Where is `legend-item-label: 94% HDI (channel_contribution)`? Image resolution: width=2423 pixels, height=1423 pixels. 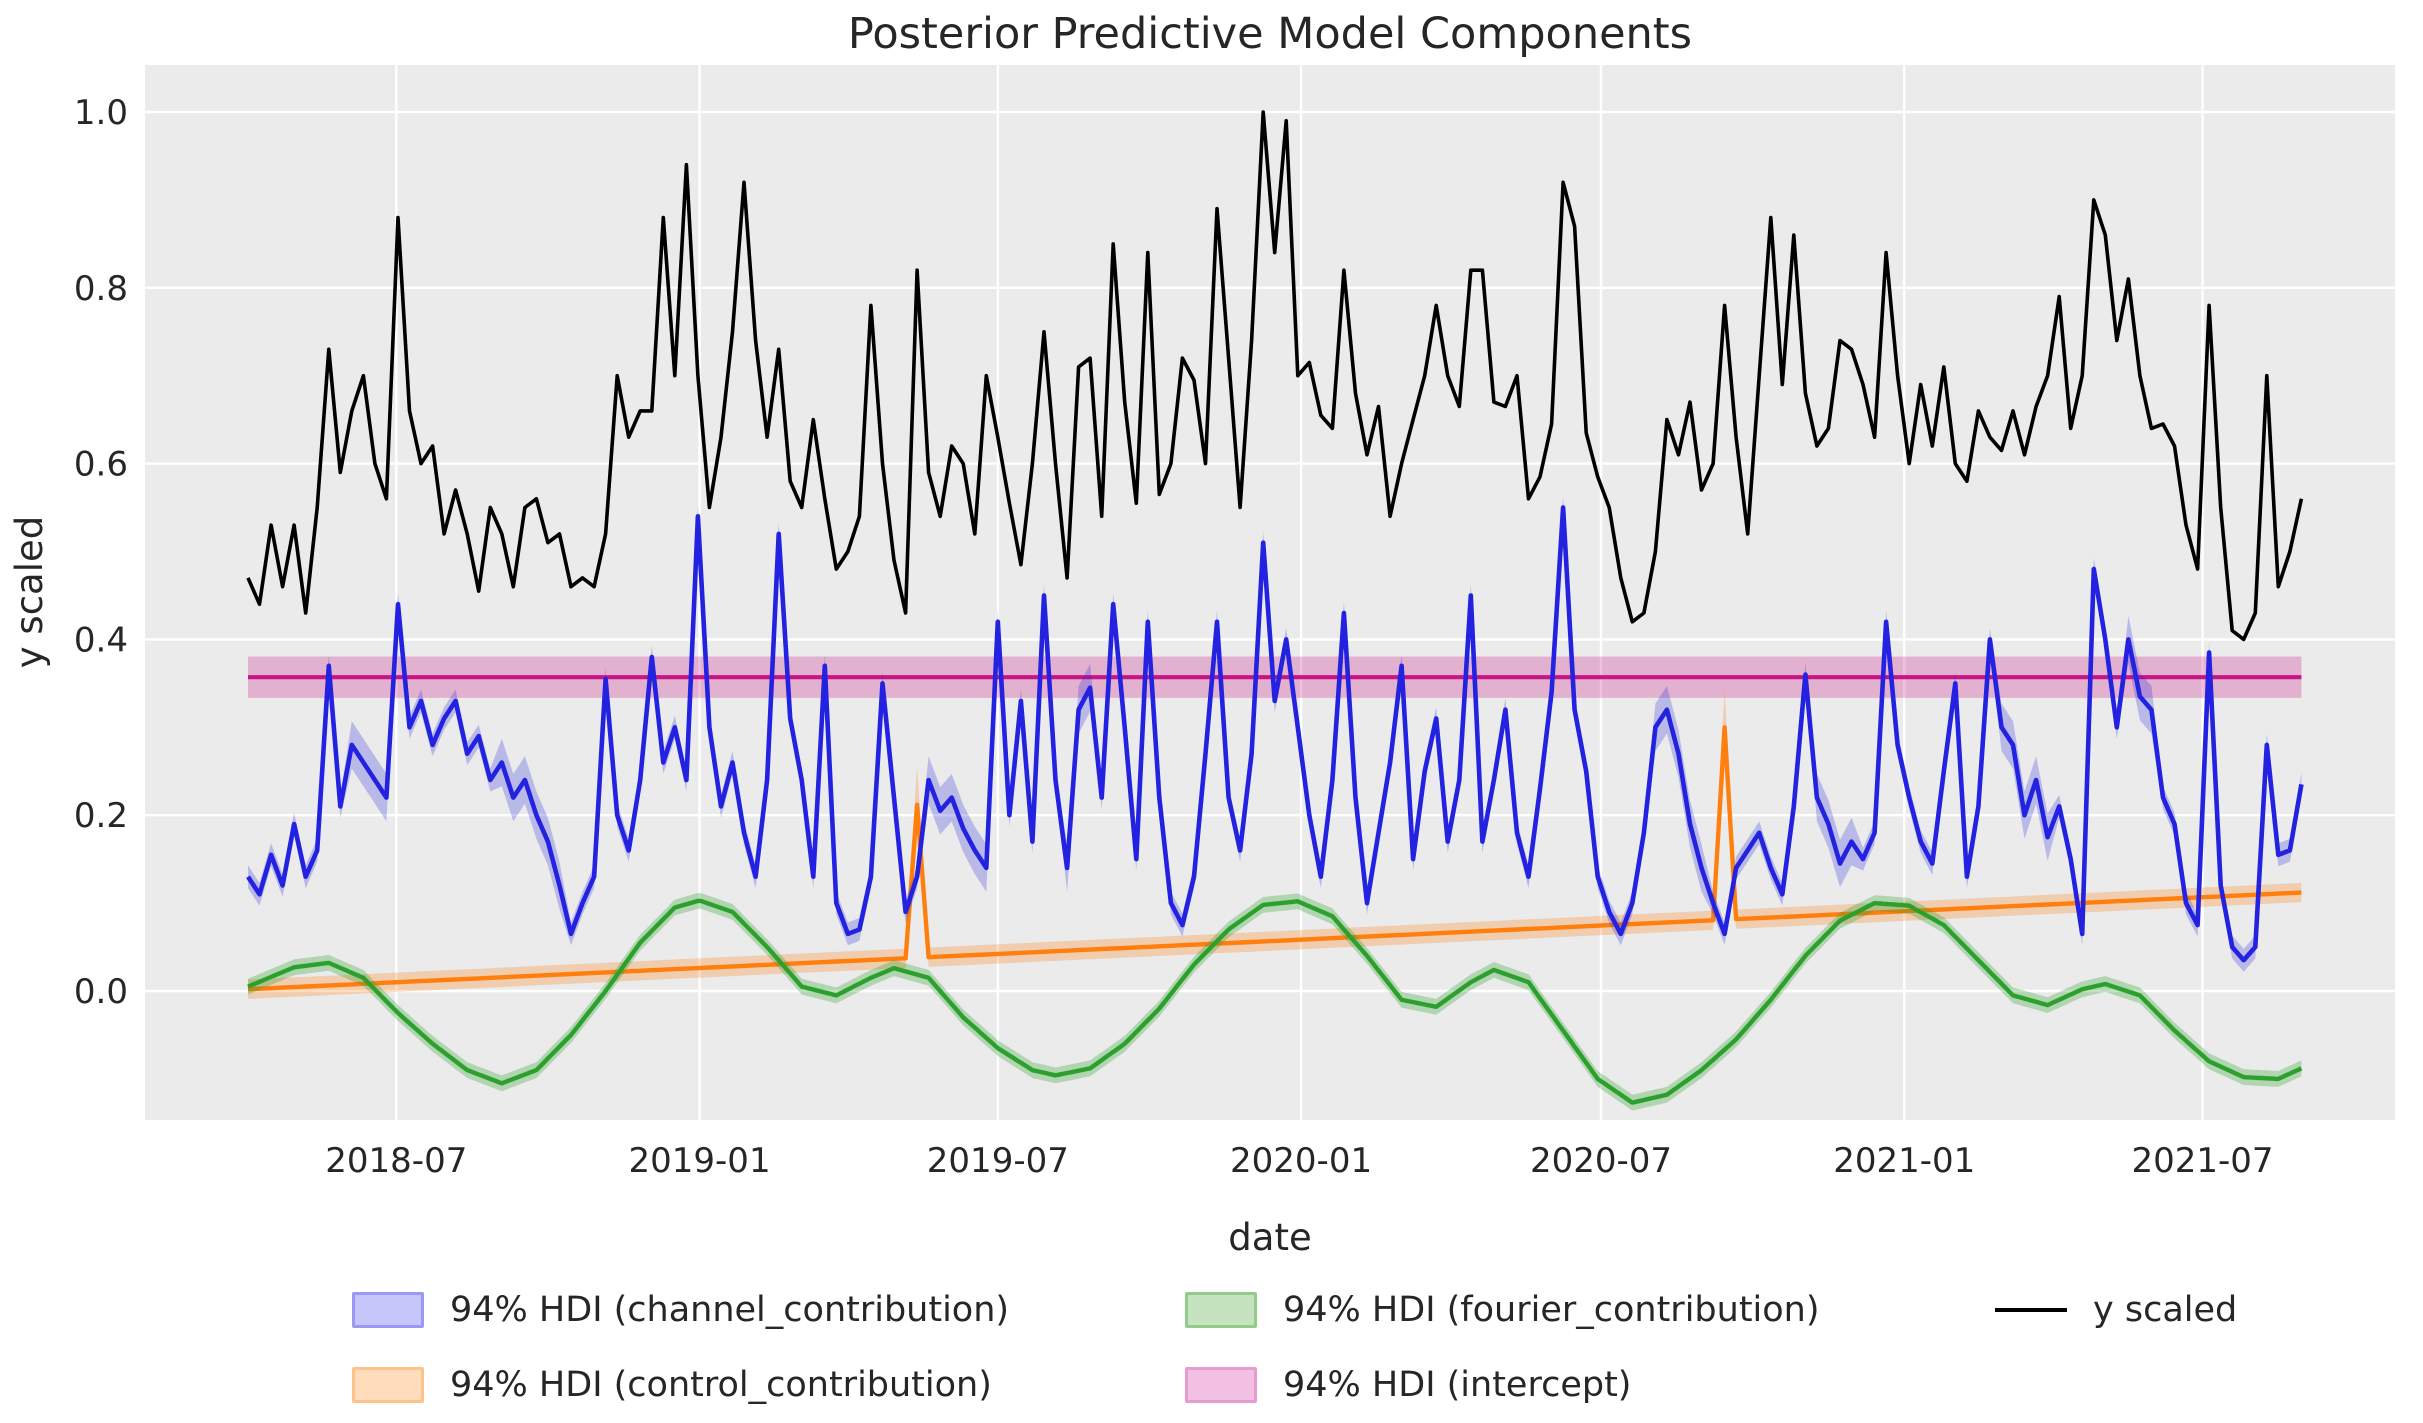
legend-item-label: 94% HDI (channel_contribution) is located at coordinates (730, 1310).